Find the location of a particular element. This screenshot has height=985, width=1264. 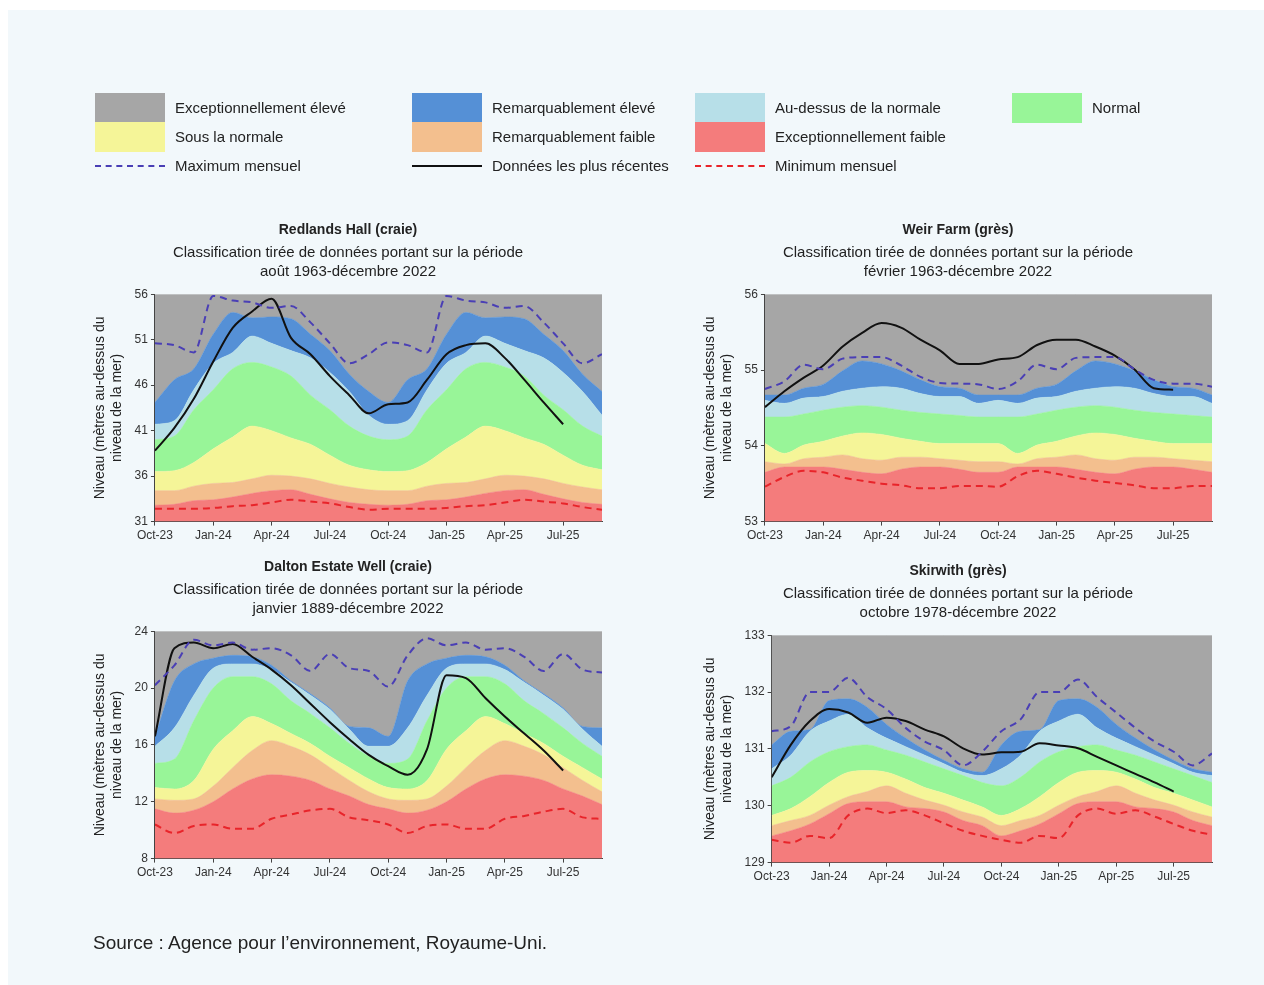

legend-label: Sous la normale is located at coordinates (229, 136).